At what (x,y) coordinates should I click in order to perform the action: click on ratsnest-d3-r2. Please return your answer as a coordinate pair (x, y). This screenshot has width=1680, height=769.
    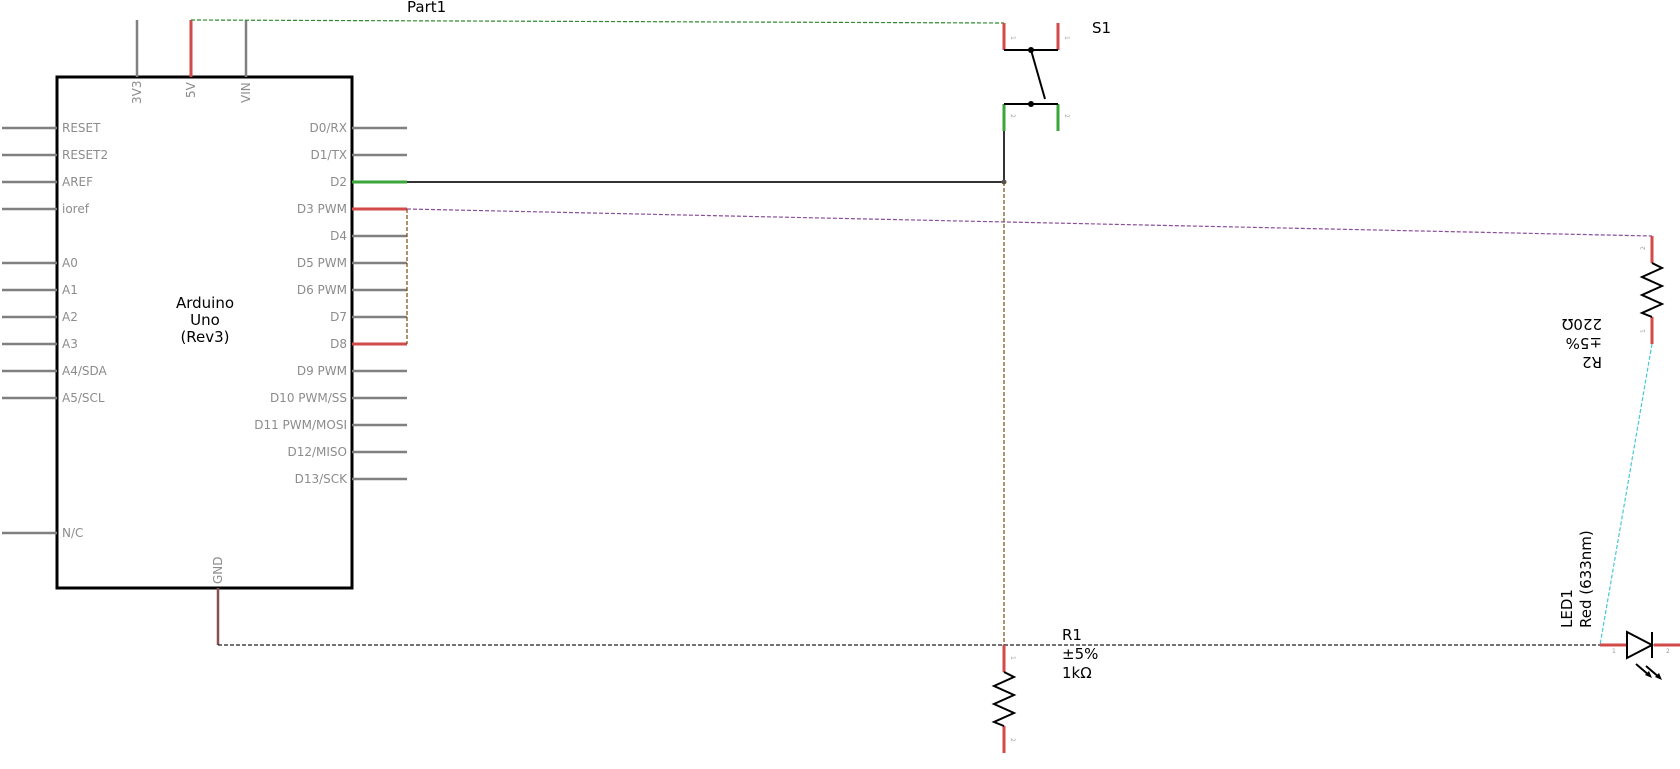
    Looking at the image, I should click on (1029, 222).